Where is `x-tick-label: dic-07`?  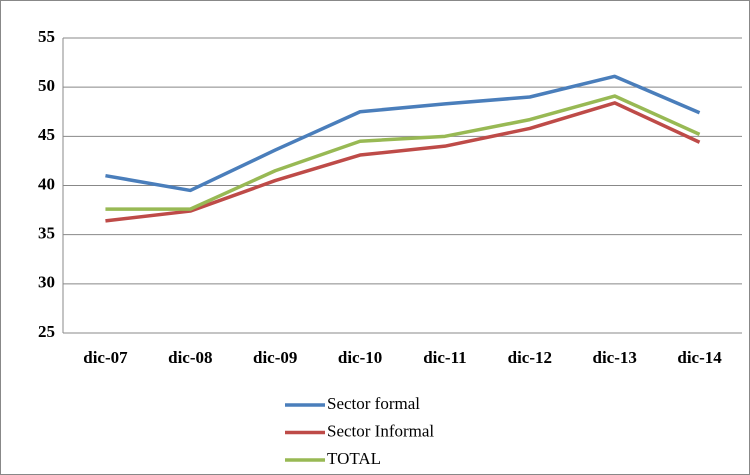
x-tick-label: dic-07 is located at coordinates (105, 357).